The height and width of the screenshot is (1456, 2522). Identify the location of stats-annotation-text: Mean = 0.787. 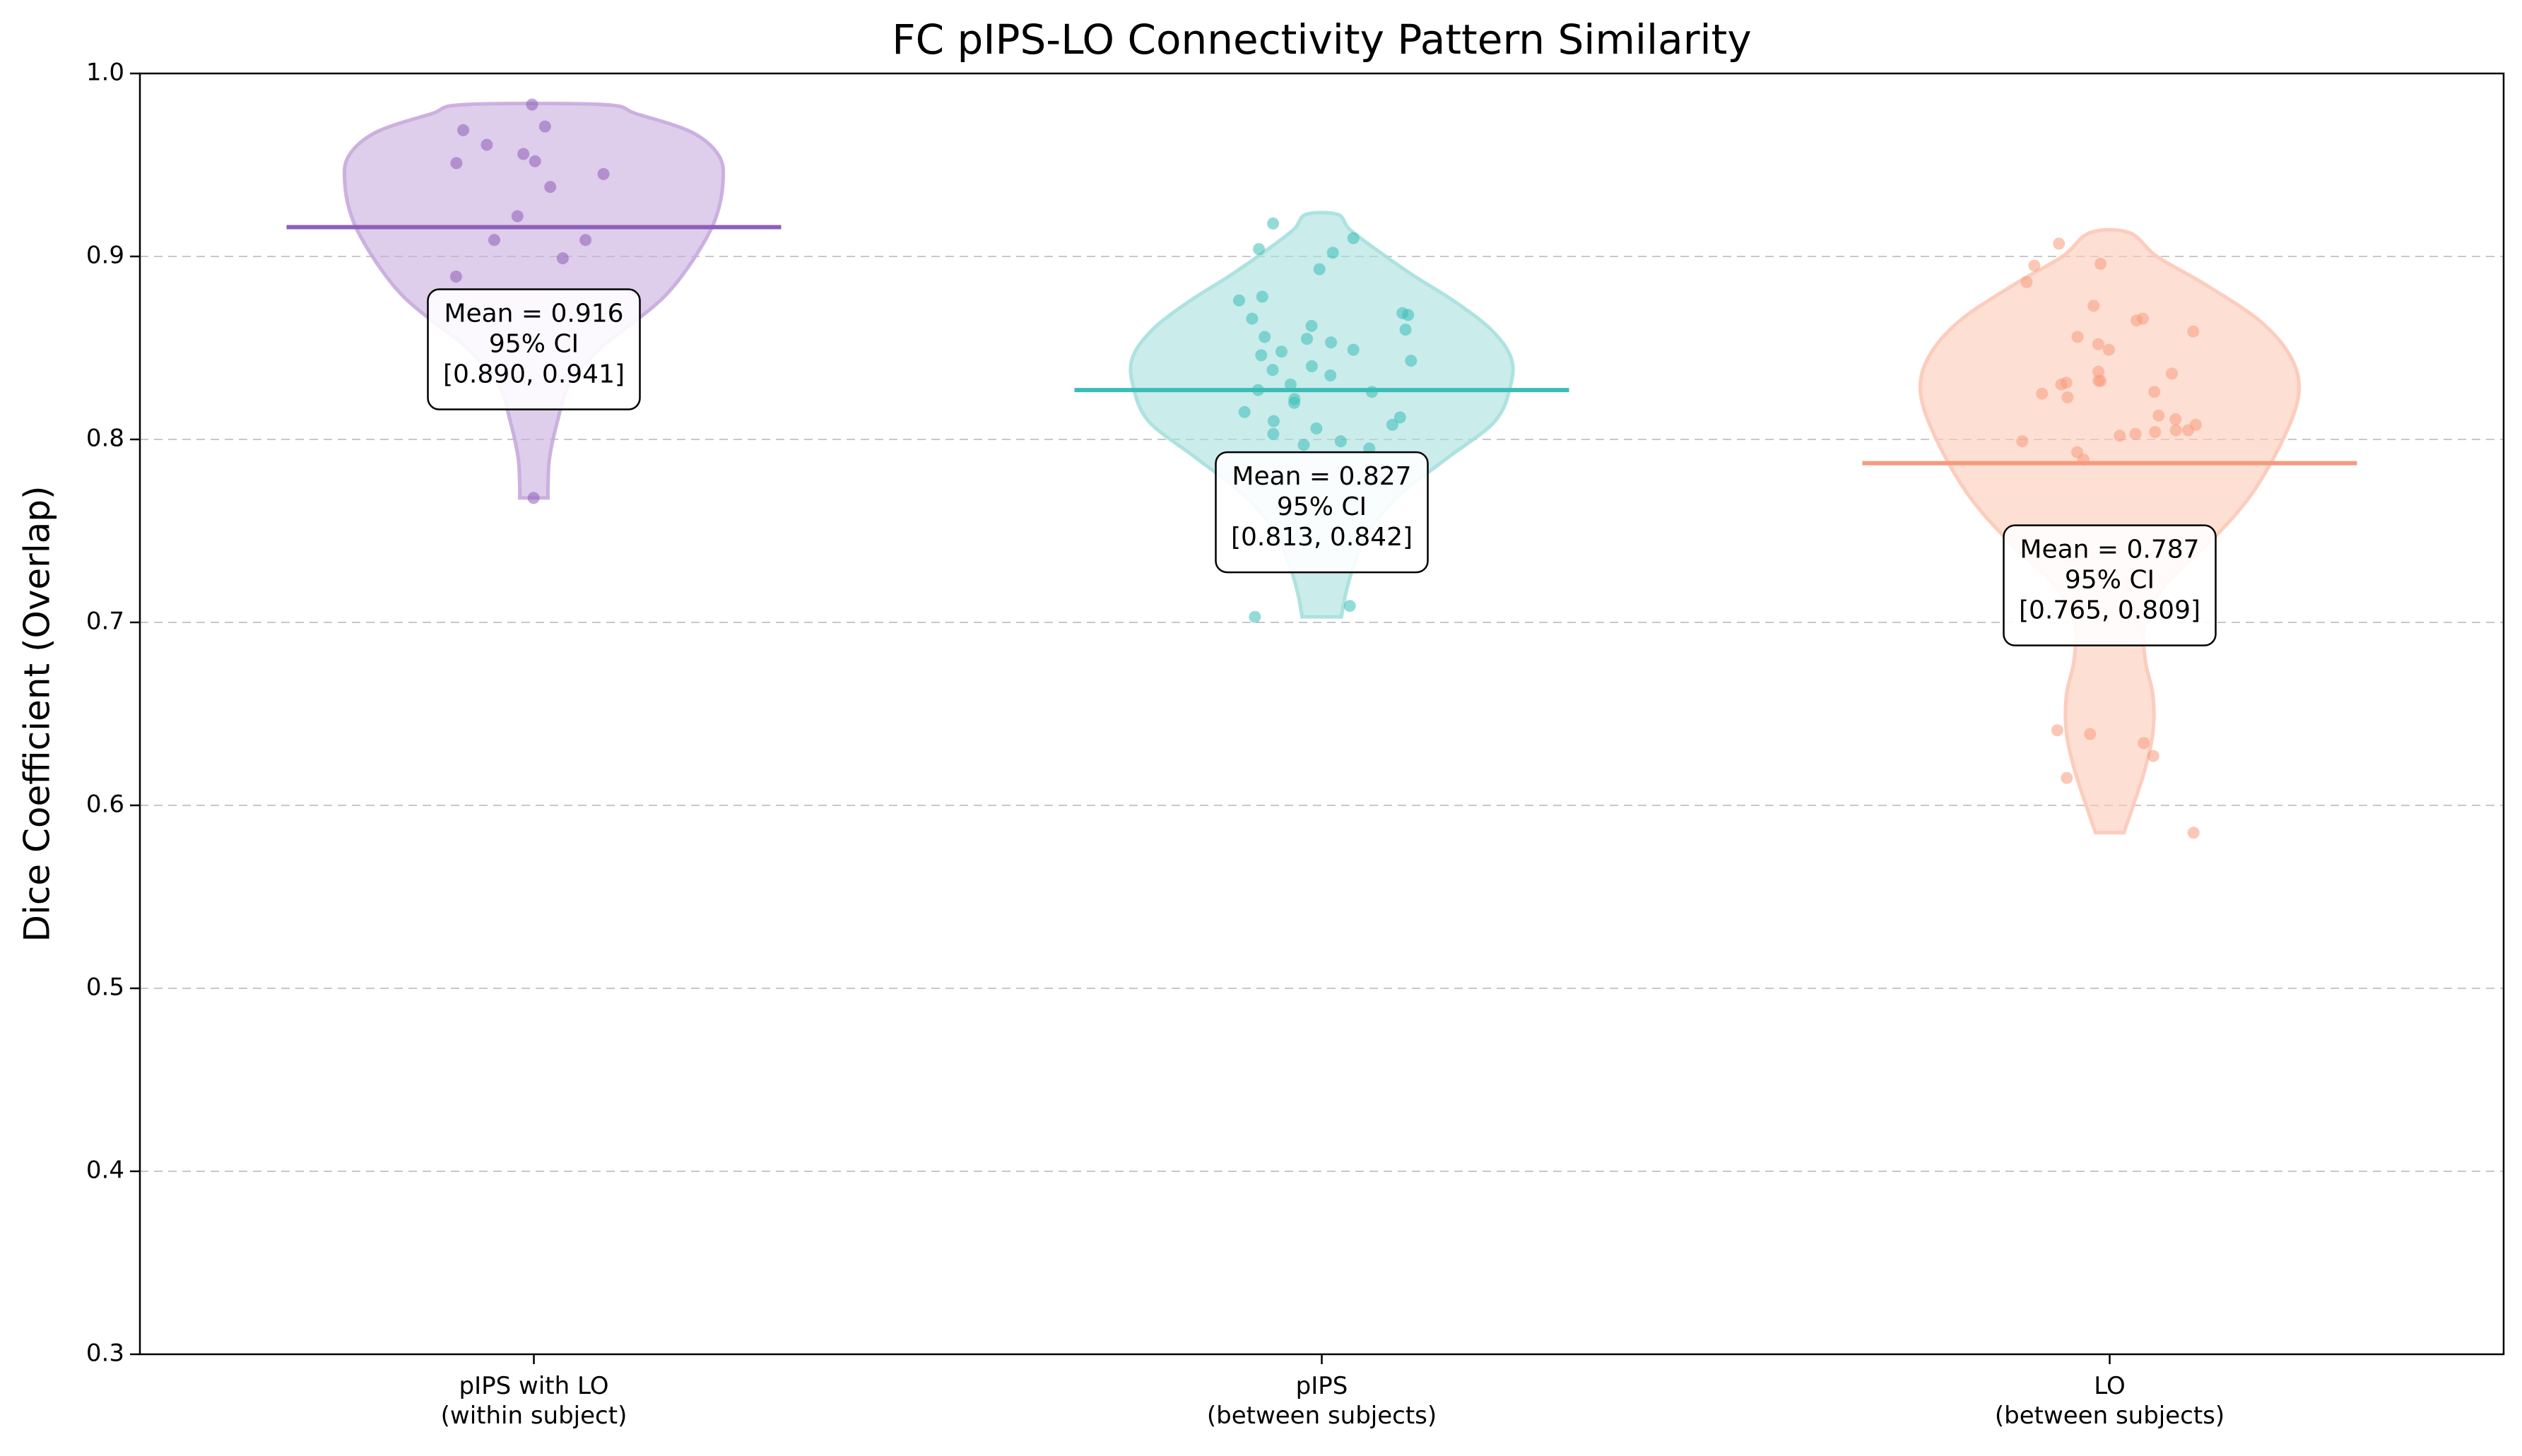
(2109, 550).